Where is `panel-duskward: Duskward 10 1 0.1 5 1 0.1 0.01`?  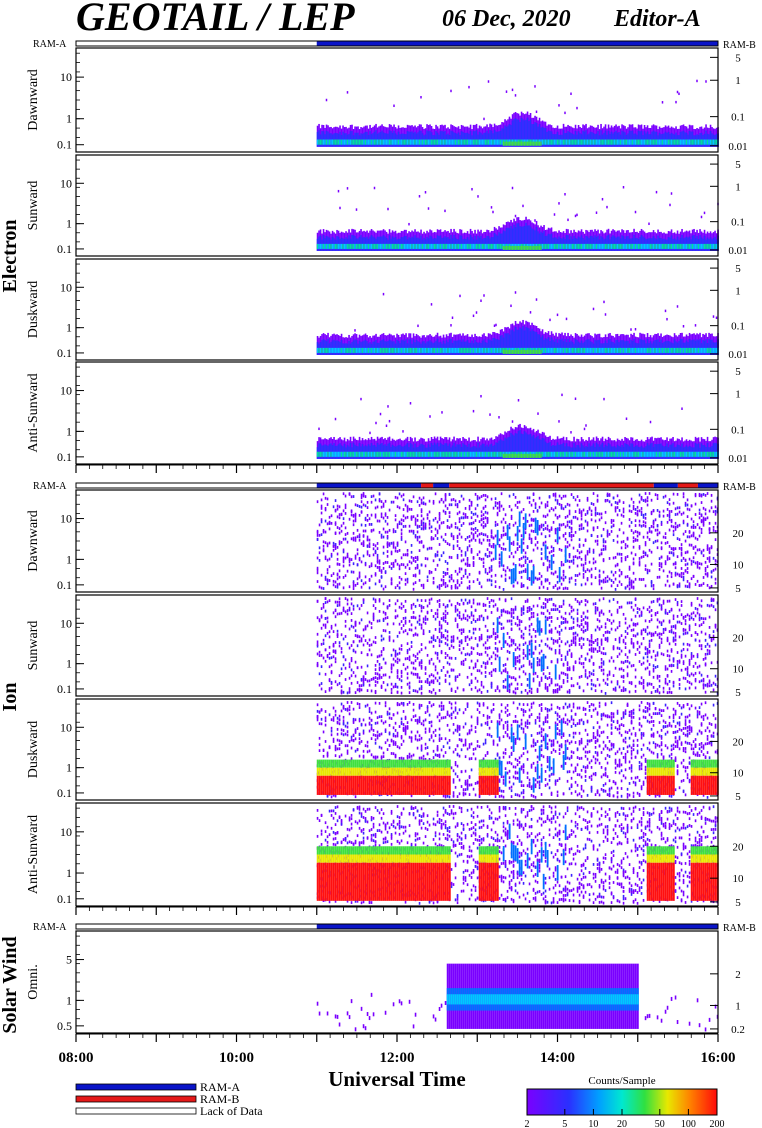 panel-duskward: Duskward 10 1 0.1 5 1 0.1 0.01 is located at coordinates (387, 309).